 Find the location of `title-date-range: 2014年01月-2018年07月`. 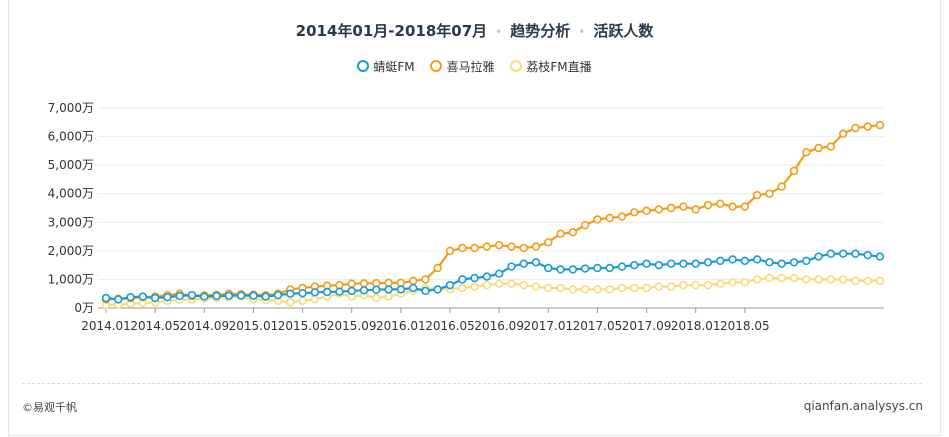

title-date-range: 2014年01月-2018年07月 is located at coordinates (391, 31).